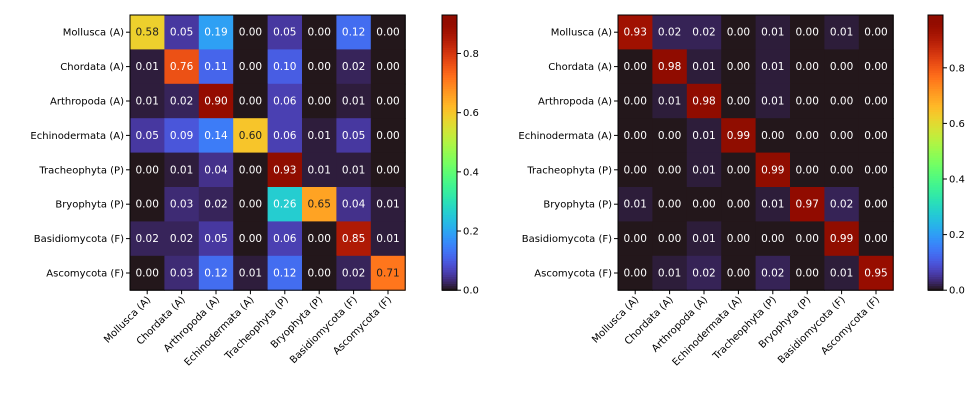 This screenshot has height=397, width=972. Describe the element at coordinates (284, 67) in the screenshot. I see `cell-value-label: 0.10` at that location.